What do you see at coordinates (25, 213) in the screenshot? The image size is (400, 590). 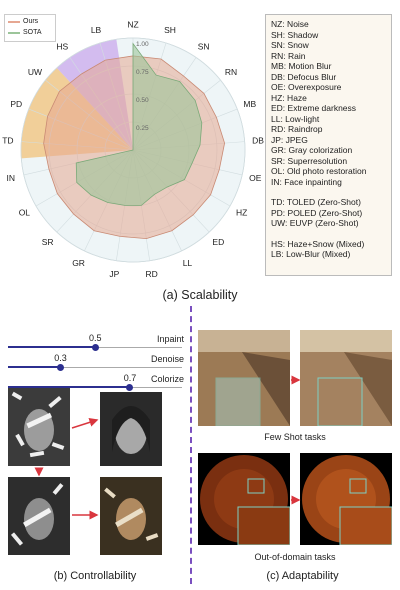 I see `axis-label: OL` at bounding box center [25, 213].